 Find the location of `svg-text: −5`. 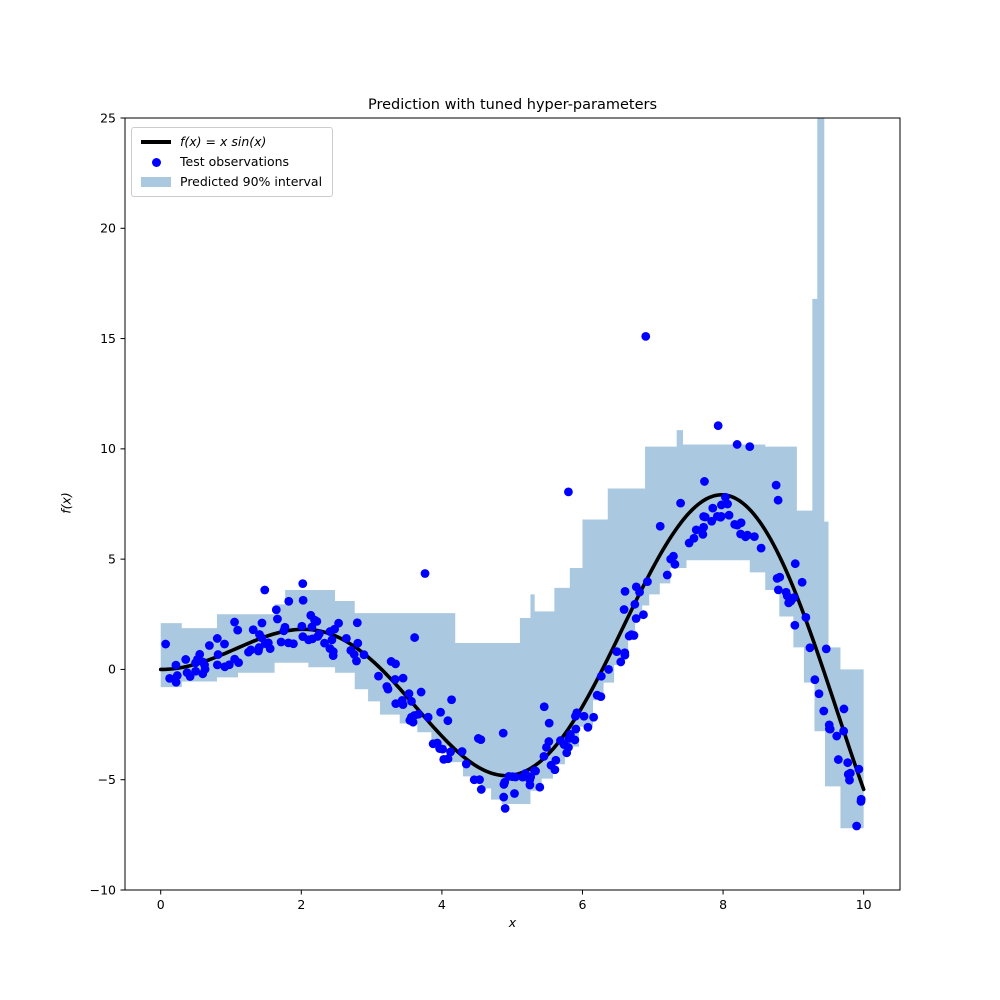

svg-text: −5 is located at coordinates (107, 779).